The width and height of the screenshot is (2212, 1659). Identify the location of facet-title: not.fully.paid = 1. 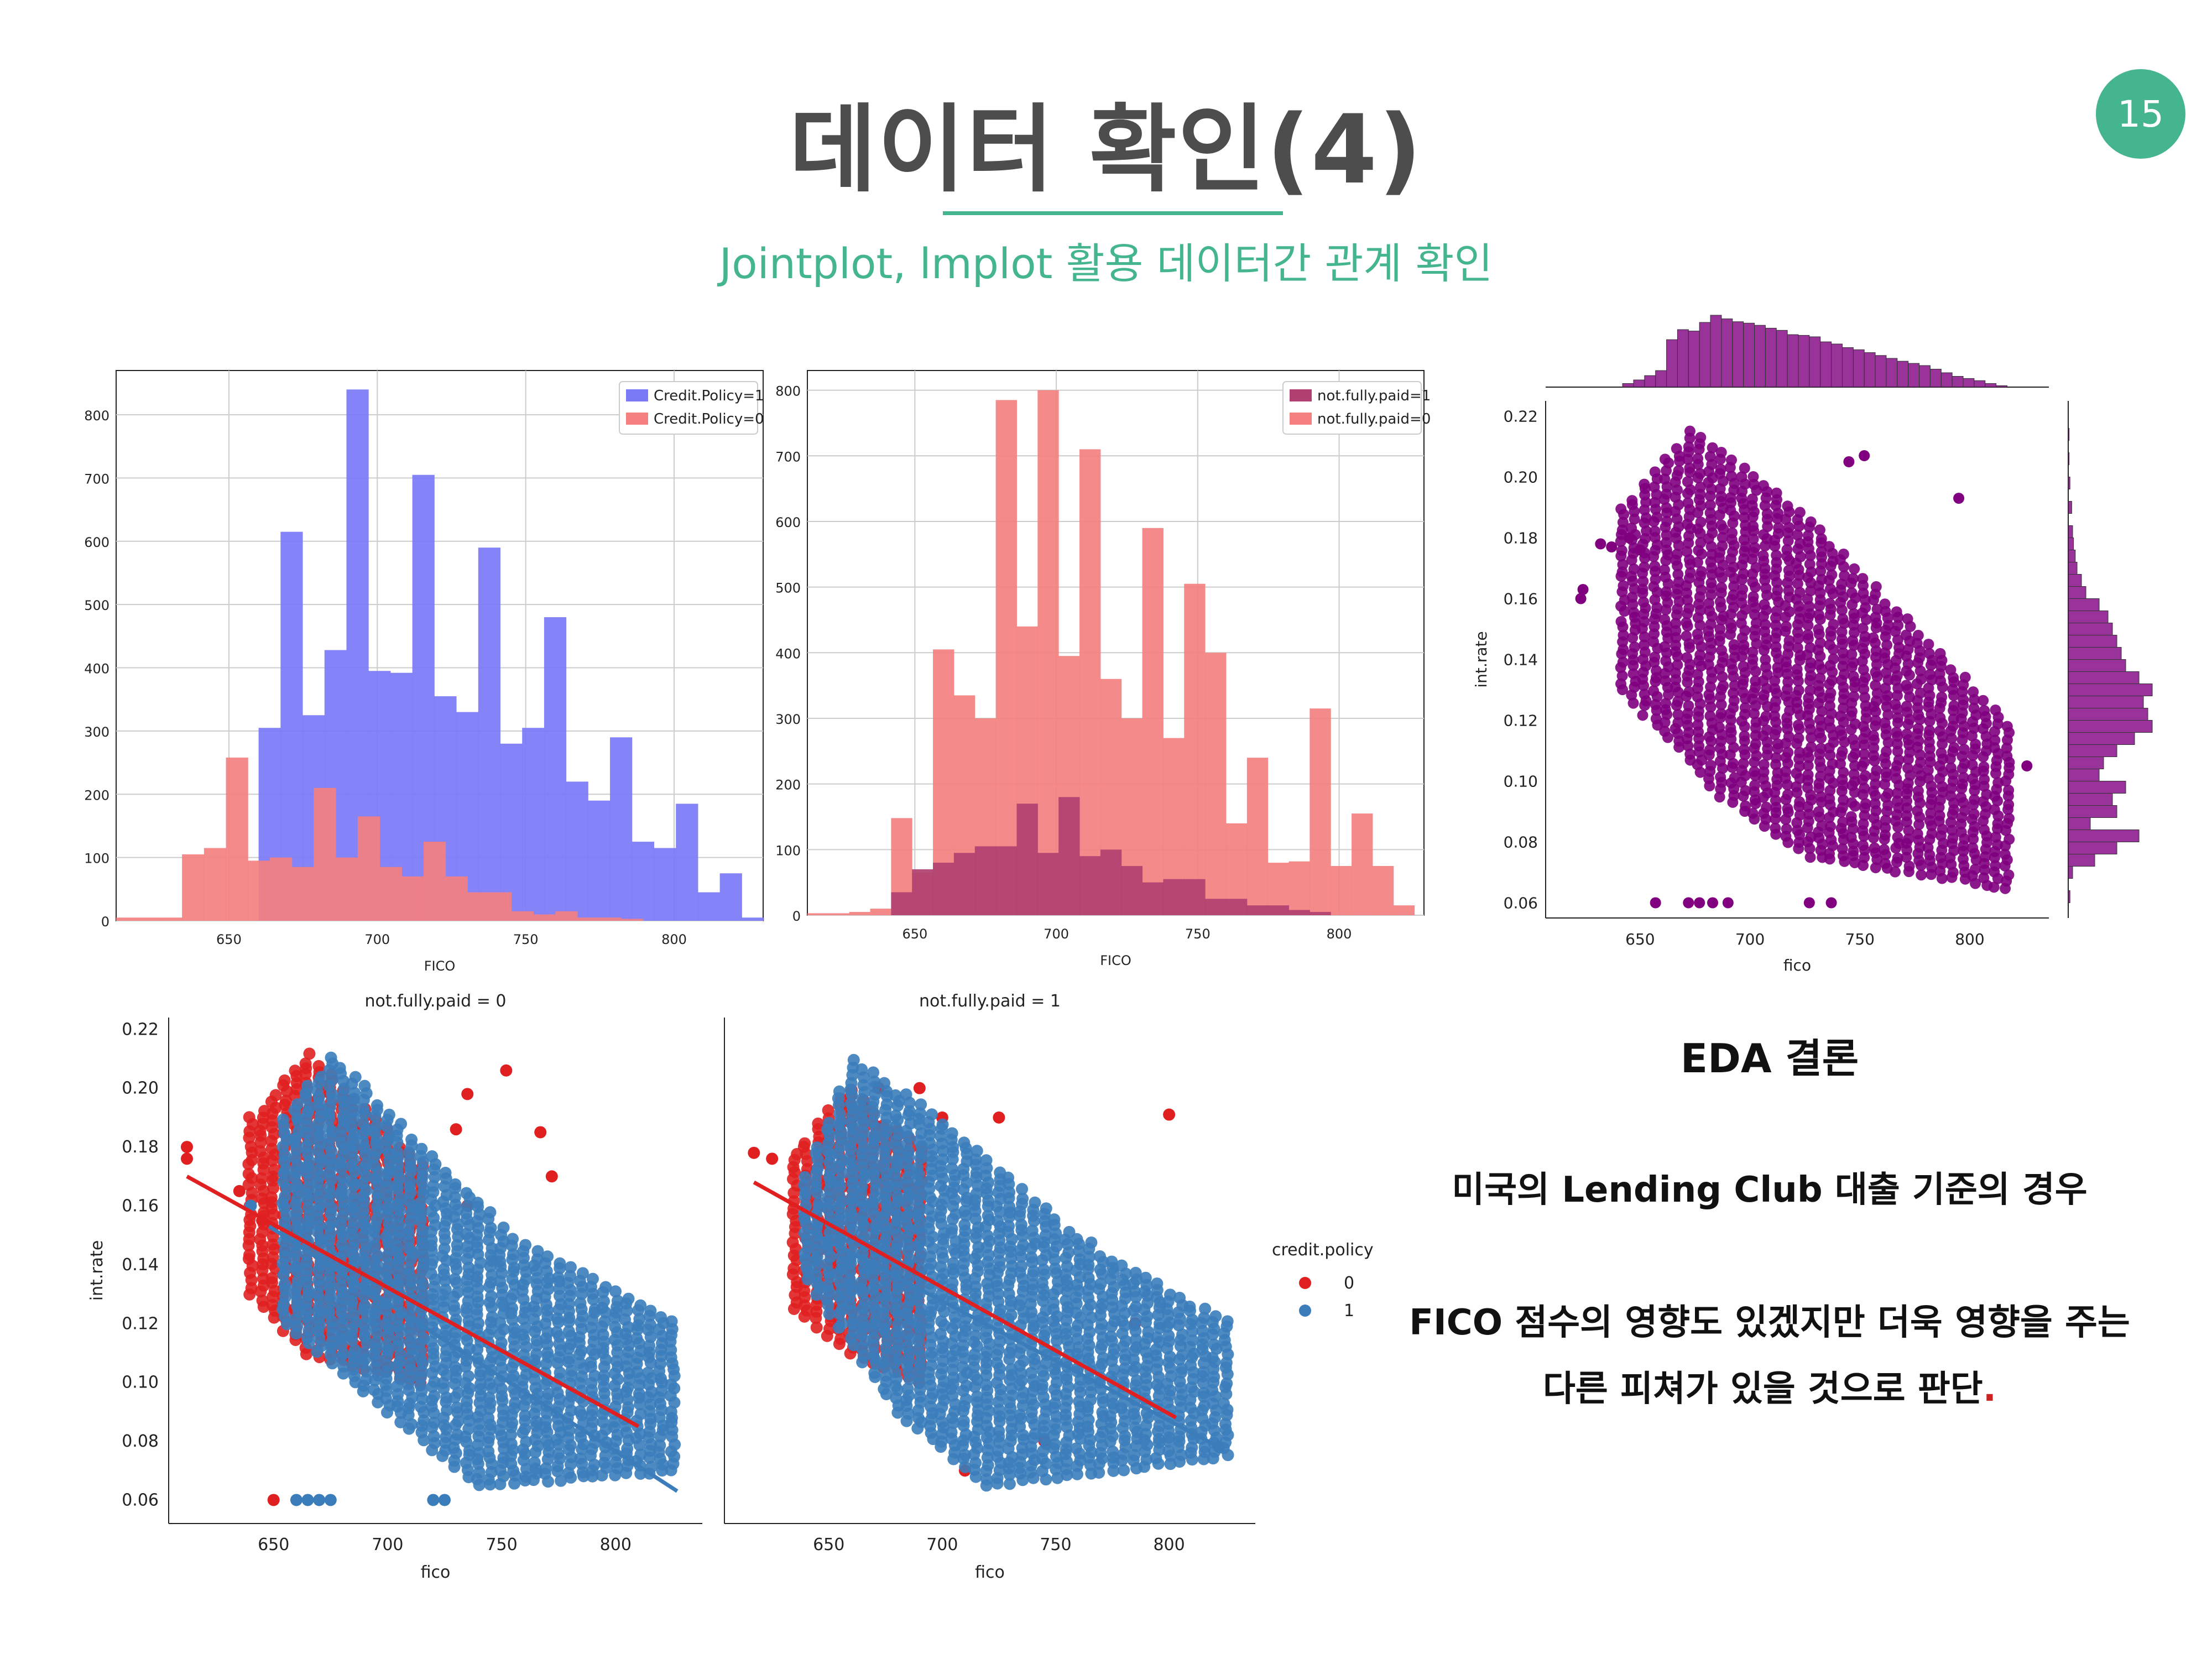
(990, 1001).